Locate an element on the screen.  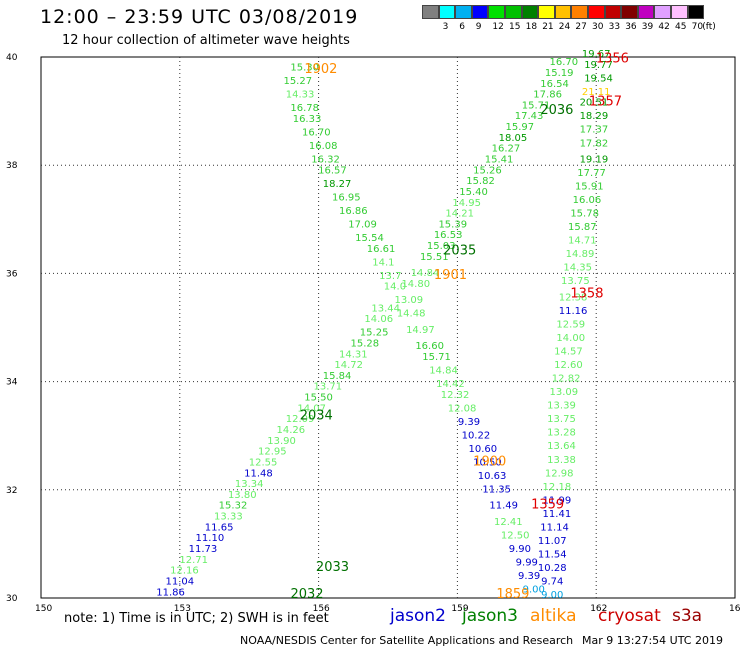
wave-height-value: 12.60 is located at coordinates (568, 365).